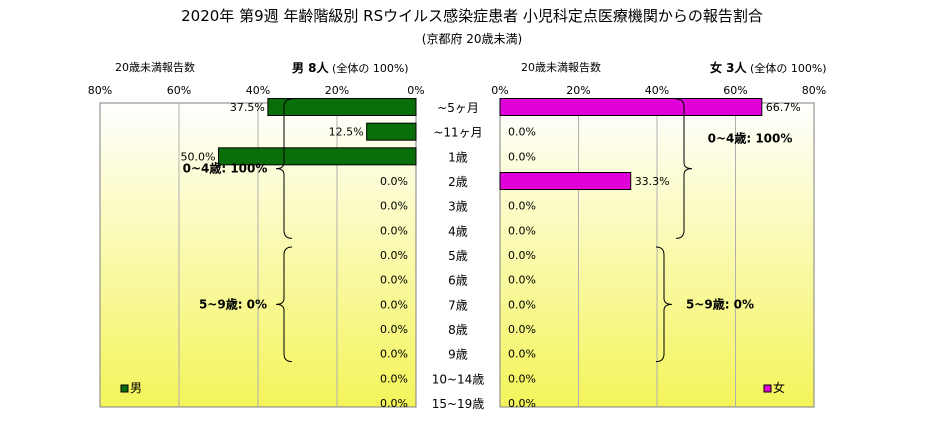 Image resolution: width=944 pixels, height=443 pixels. Describe the element at coordinates (472, 39) in the screenshot. I see `chart-subtitle: (京都府 20歳未満)` at that location.